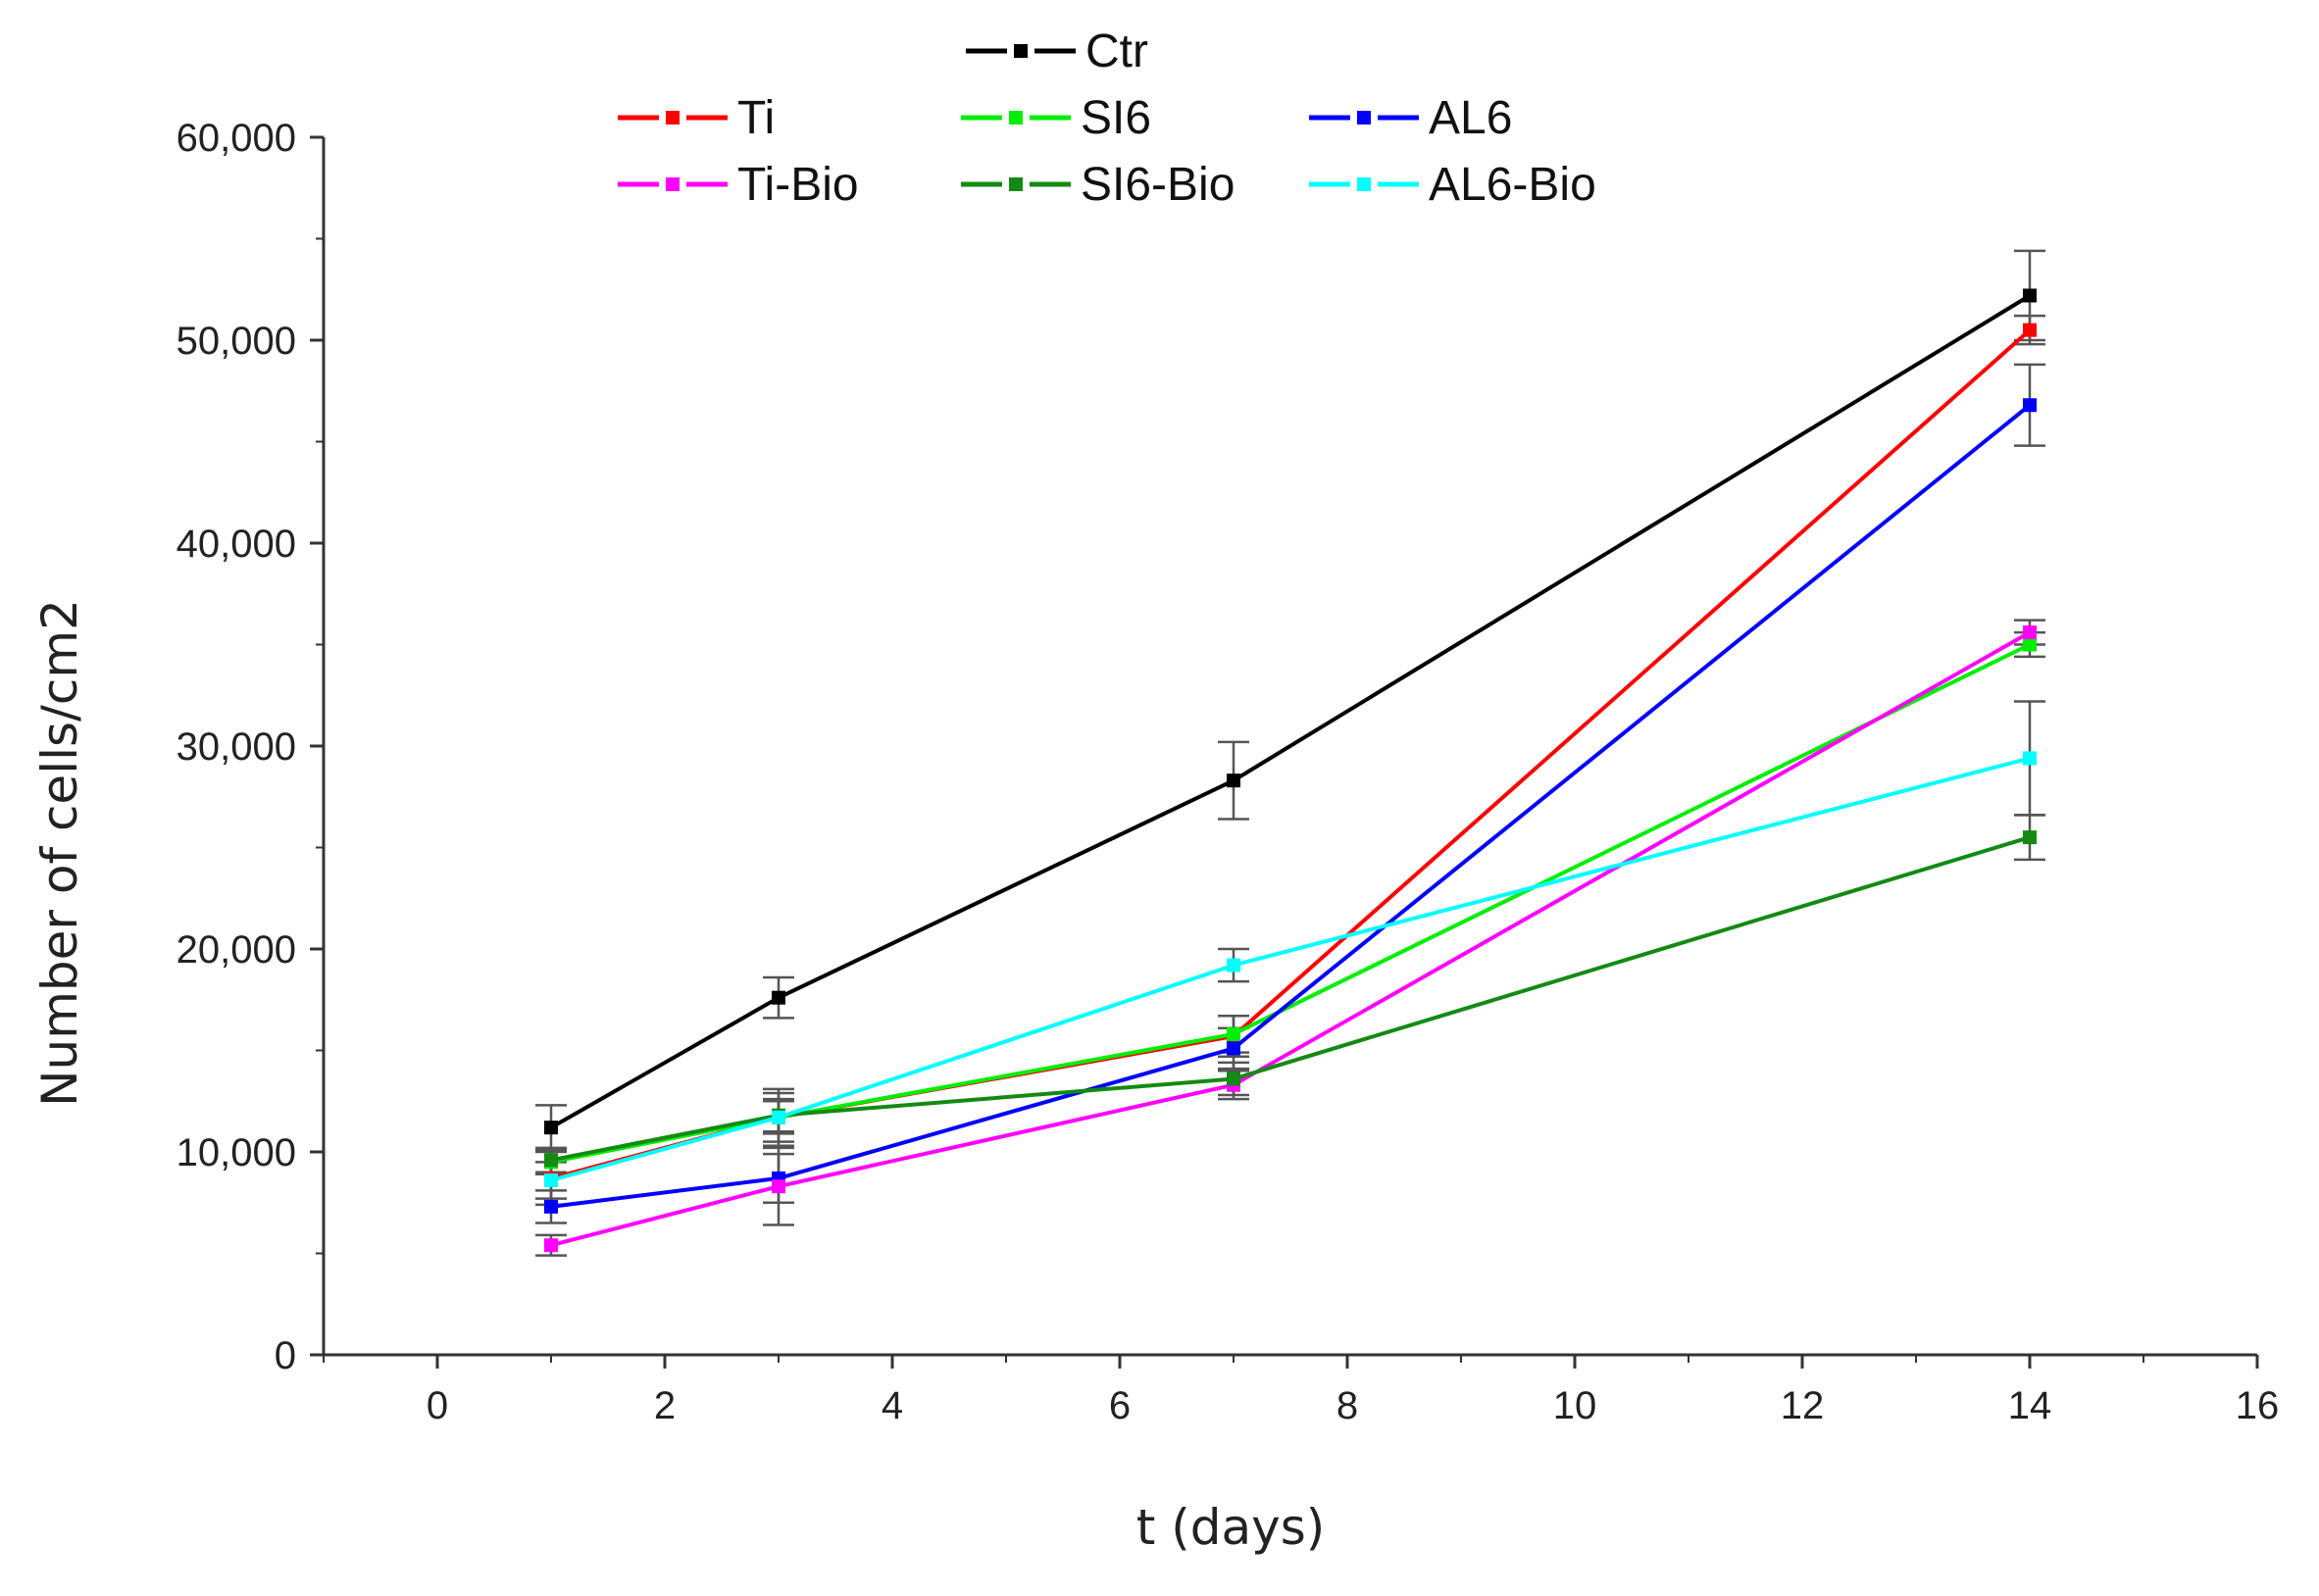 The height and width of the screenshot is (1596, 2319). Describe the element at coordinates (2030, 1405) in the screenshot. I see `x-tick-label: 14` at that location.